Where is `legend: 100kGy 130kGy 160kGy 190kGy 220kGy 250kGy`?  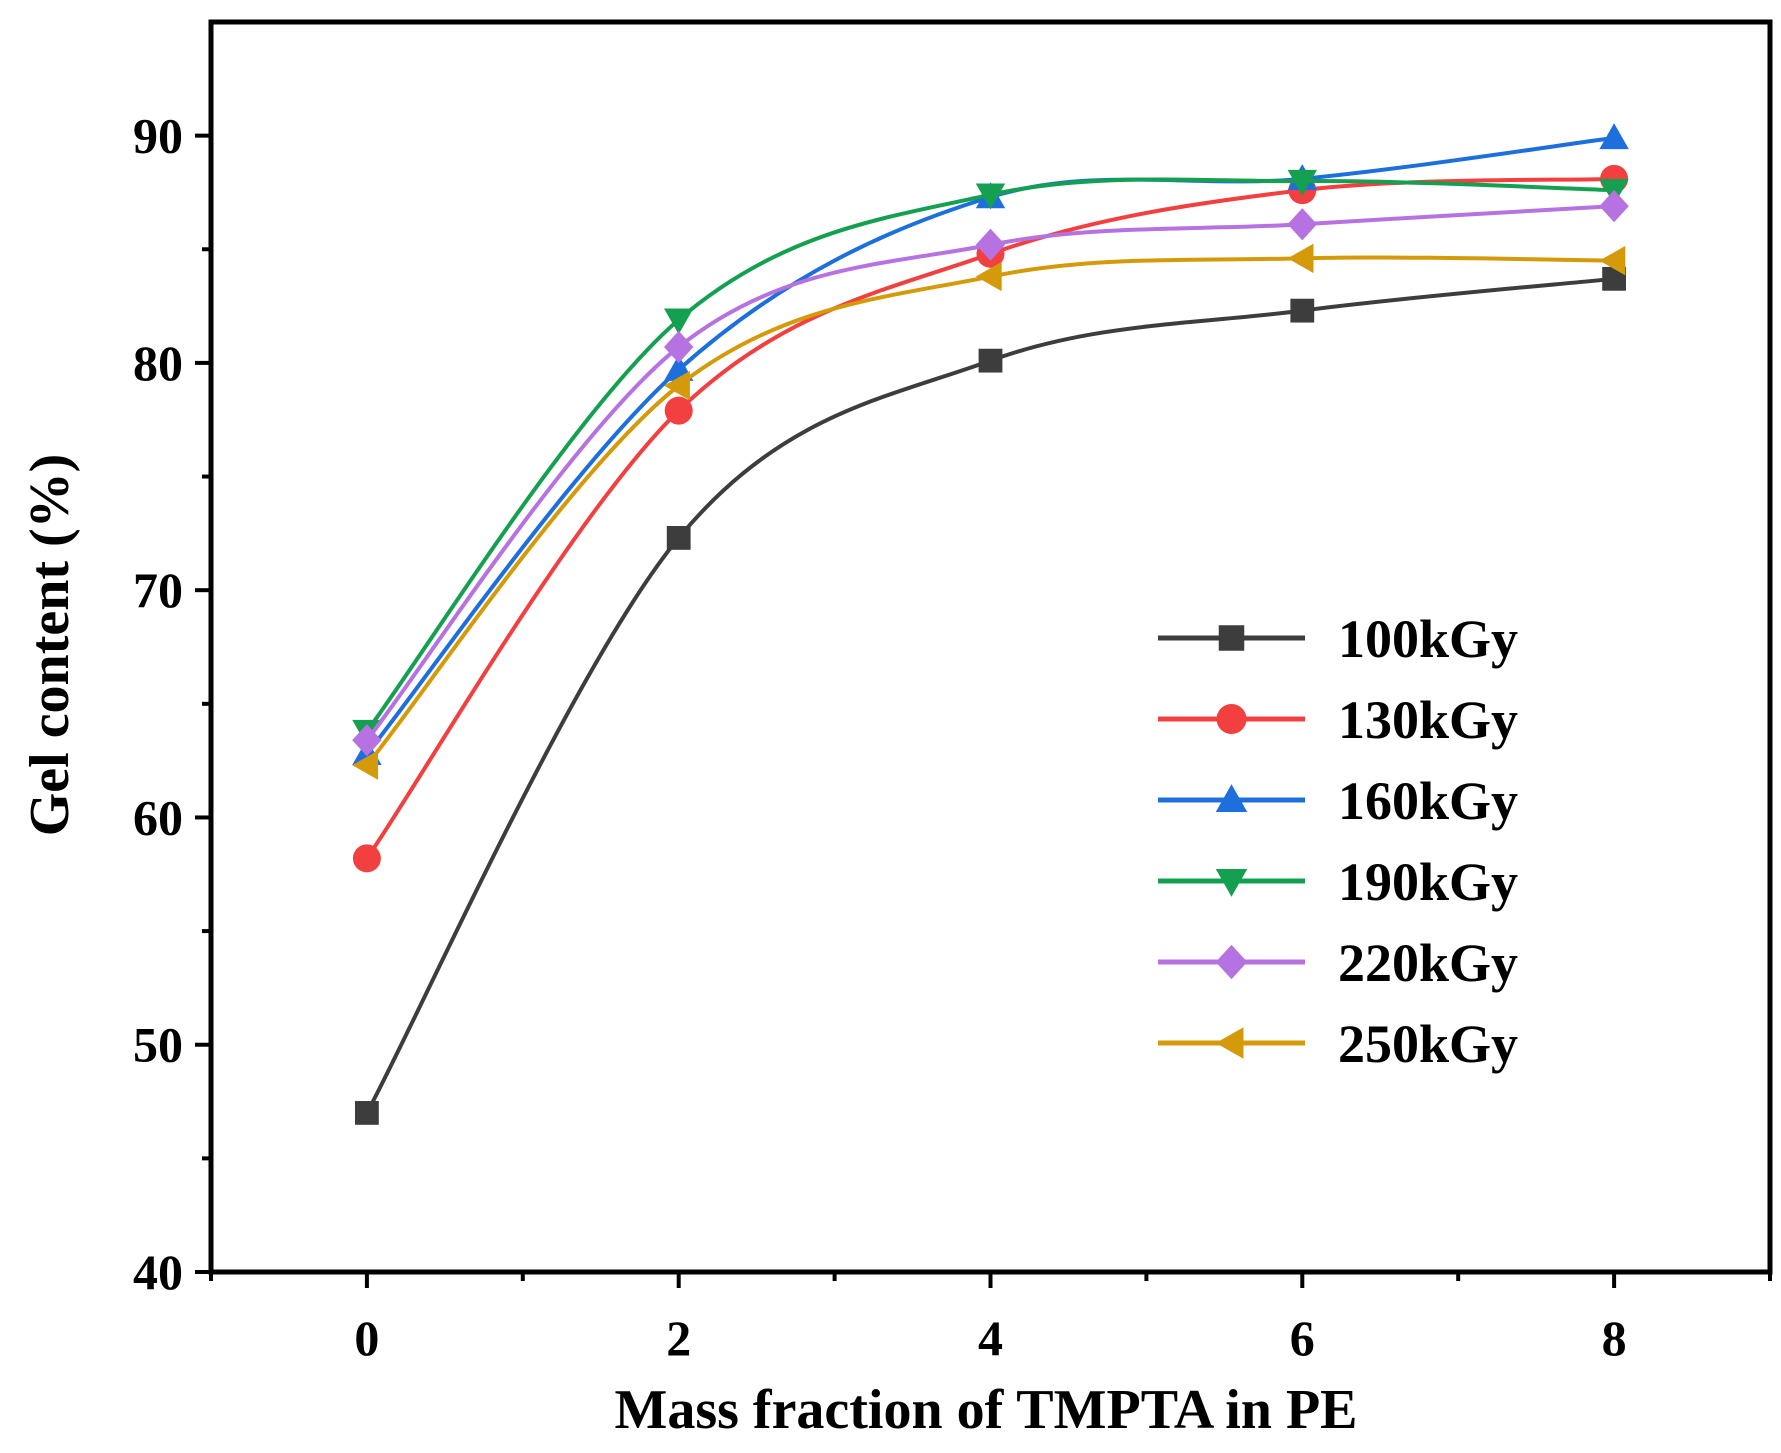
legend: 100kGy 130kGy 160kGy 190kGy 220kGy 250kGy is located at coordinates (1338, 841).